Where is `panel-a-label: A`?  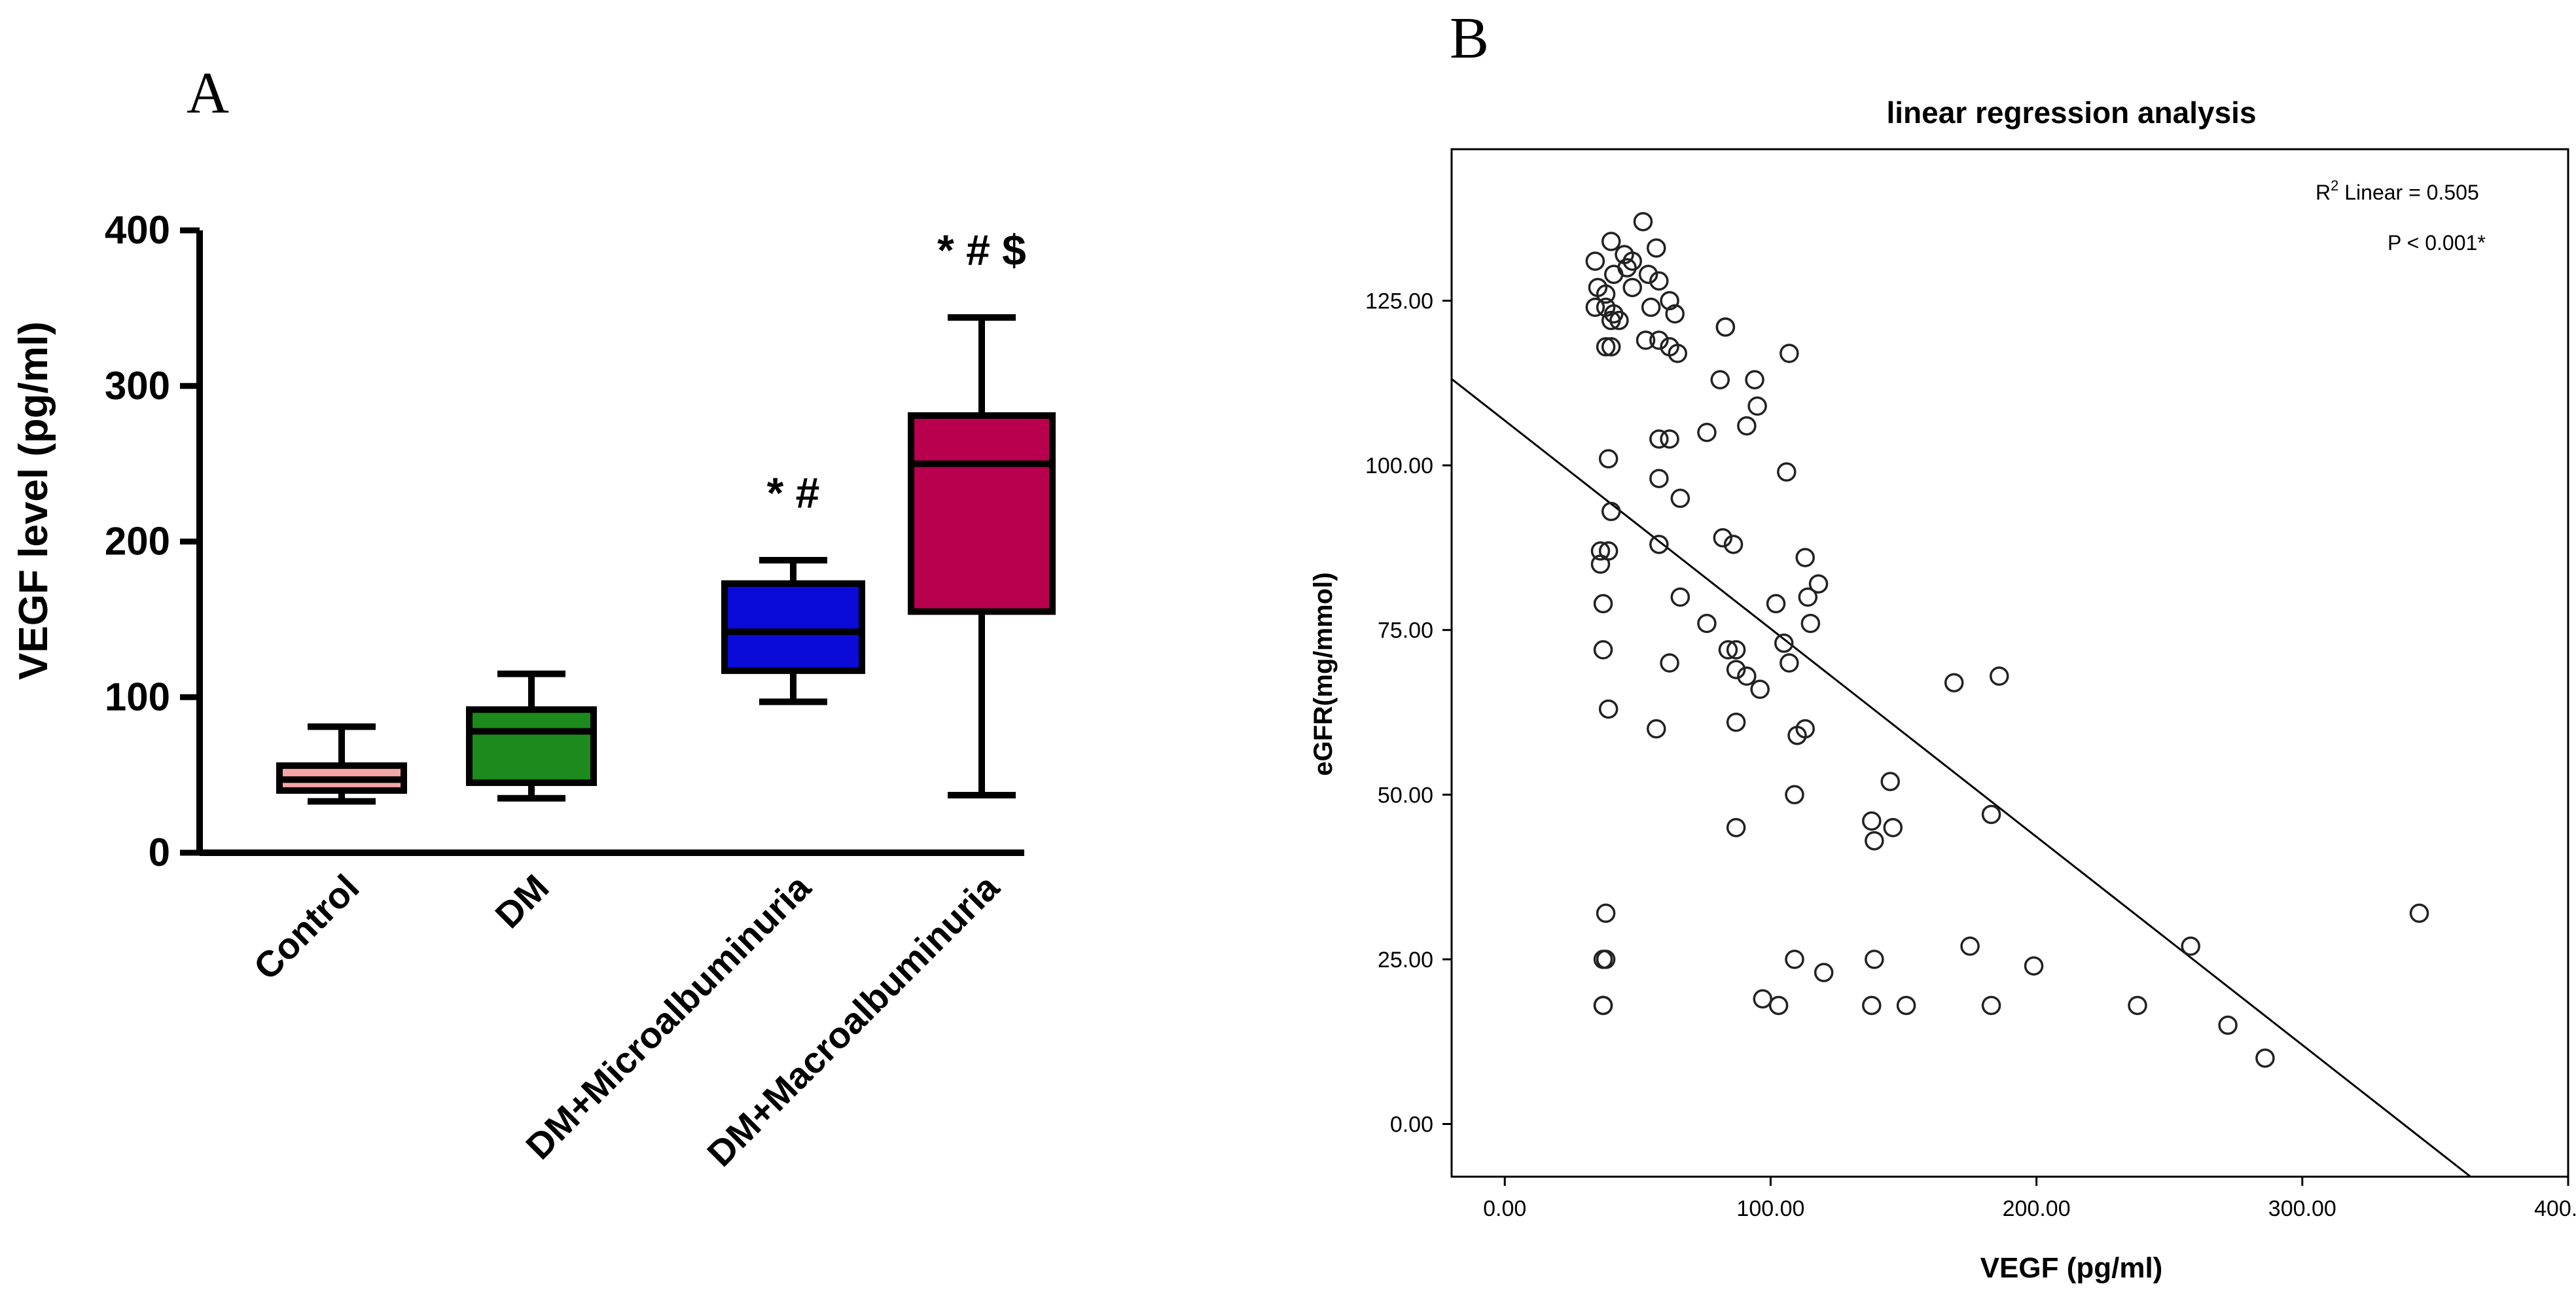
panel-a-label: A is located at coordinates (208, 94).